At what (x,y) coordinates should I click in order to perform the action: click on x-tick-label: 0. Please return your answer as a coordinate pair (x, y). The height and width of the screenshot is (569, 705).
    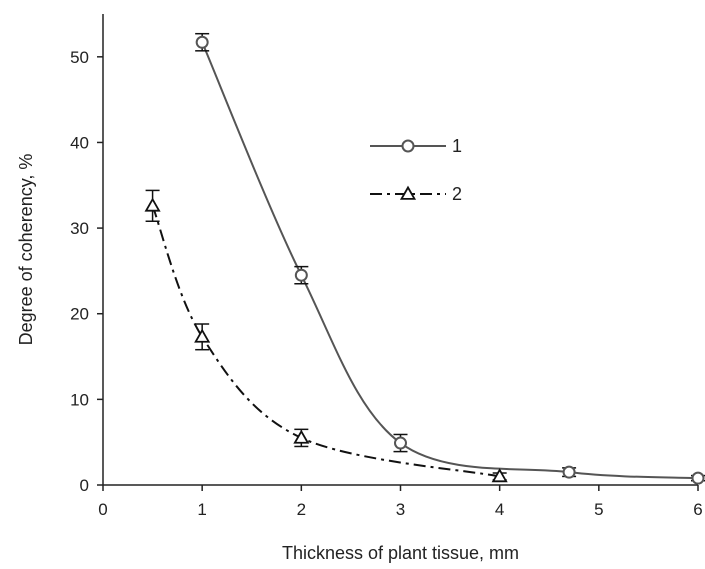
    Looking at the image, I should click on (102, 509).